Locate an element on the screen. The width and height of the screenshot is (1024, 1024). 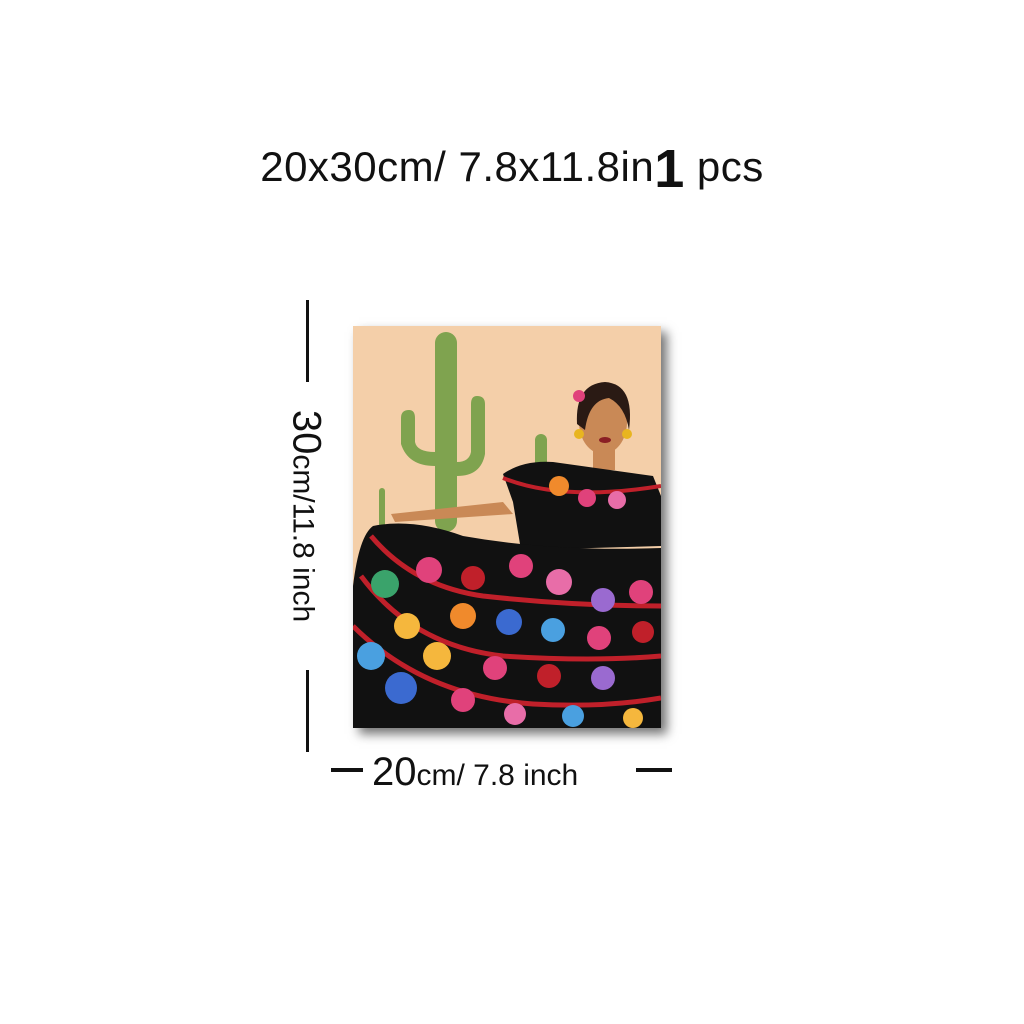
artwork-illustration is located at coordinates (507, 527).